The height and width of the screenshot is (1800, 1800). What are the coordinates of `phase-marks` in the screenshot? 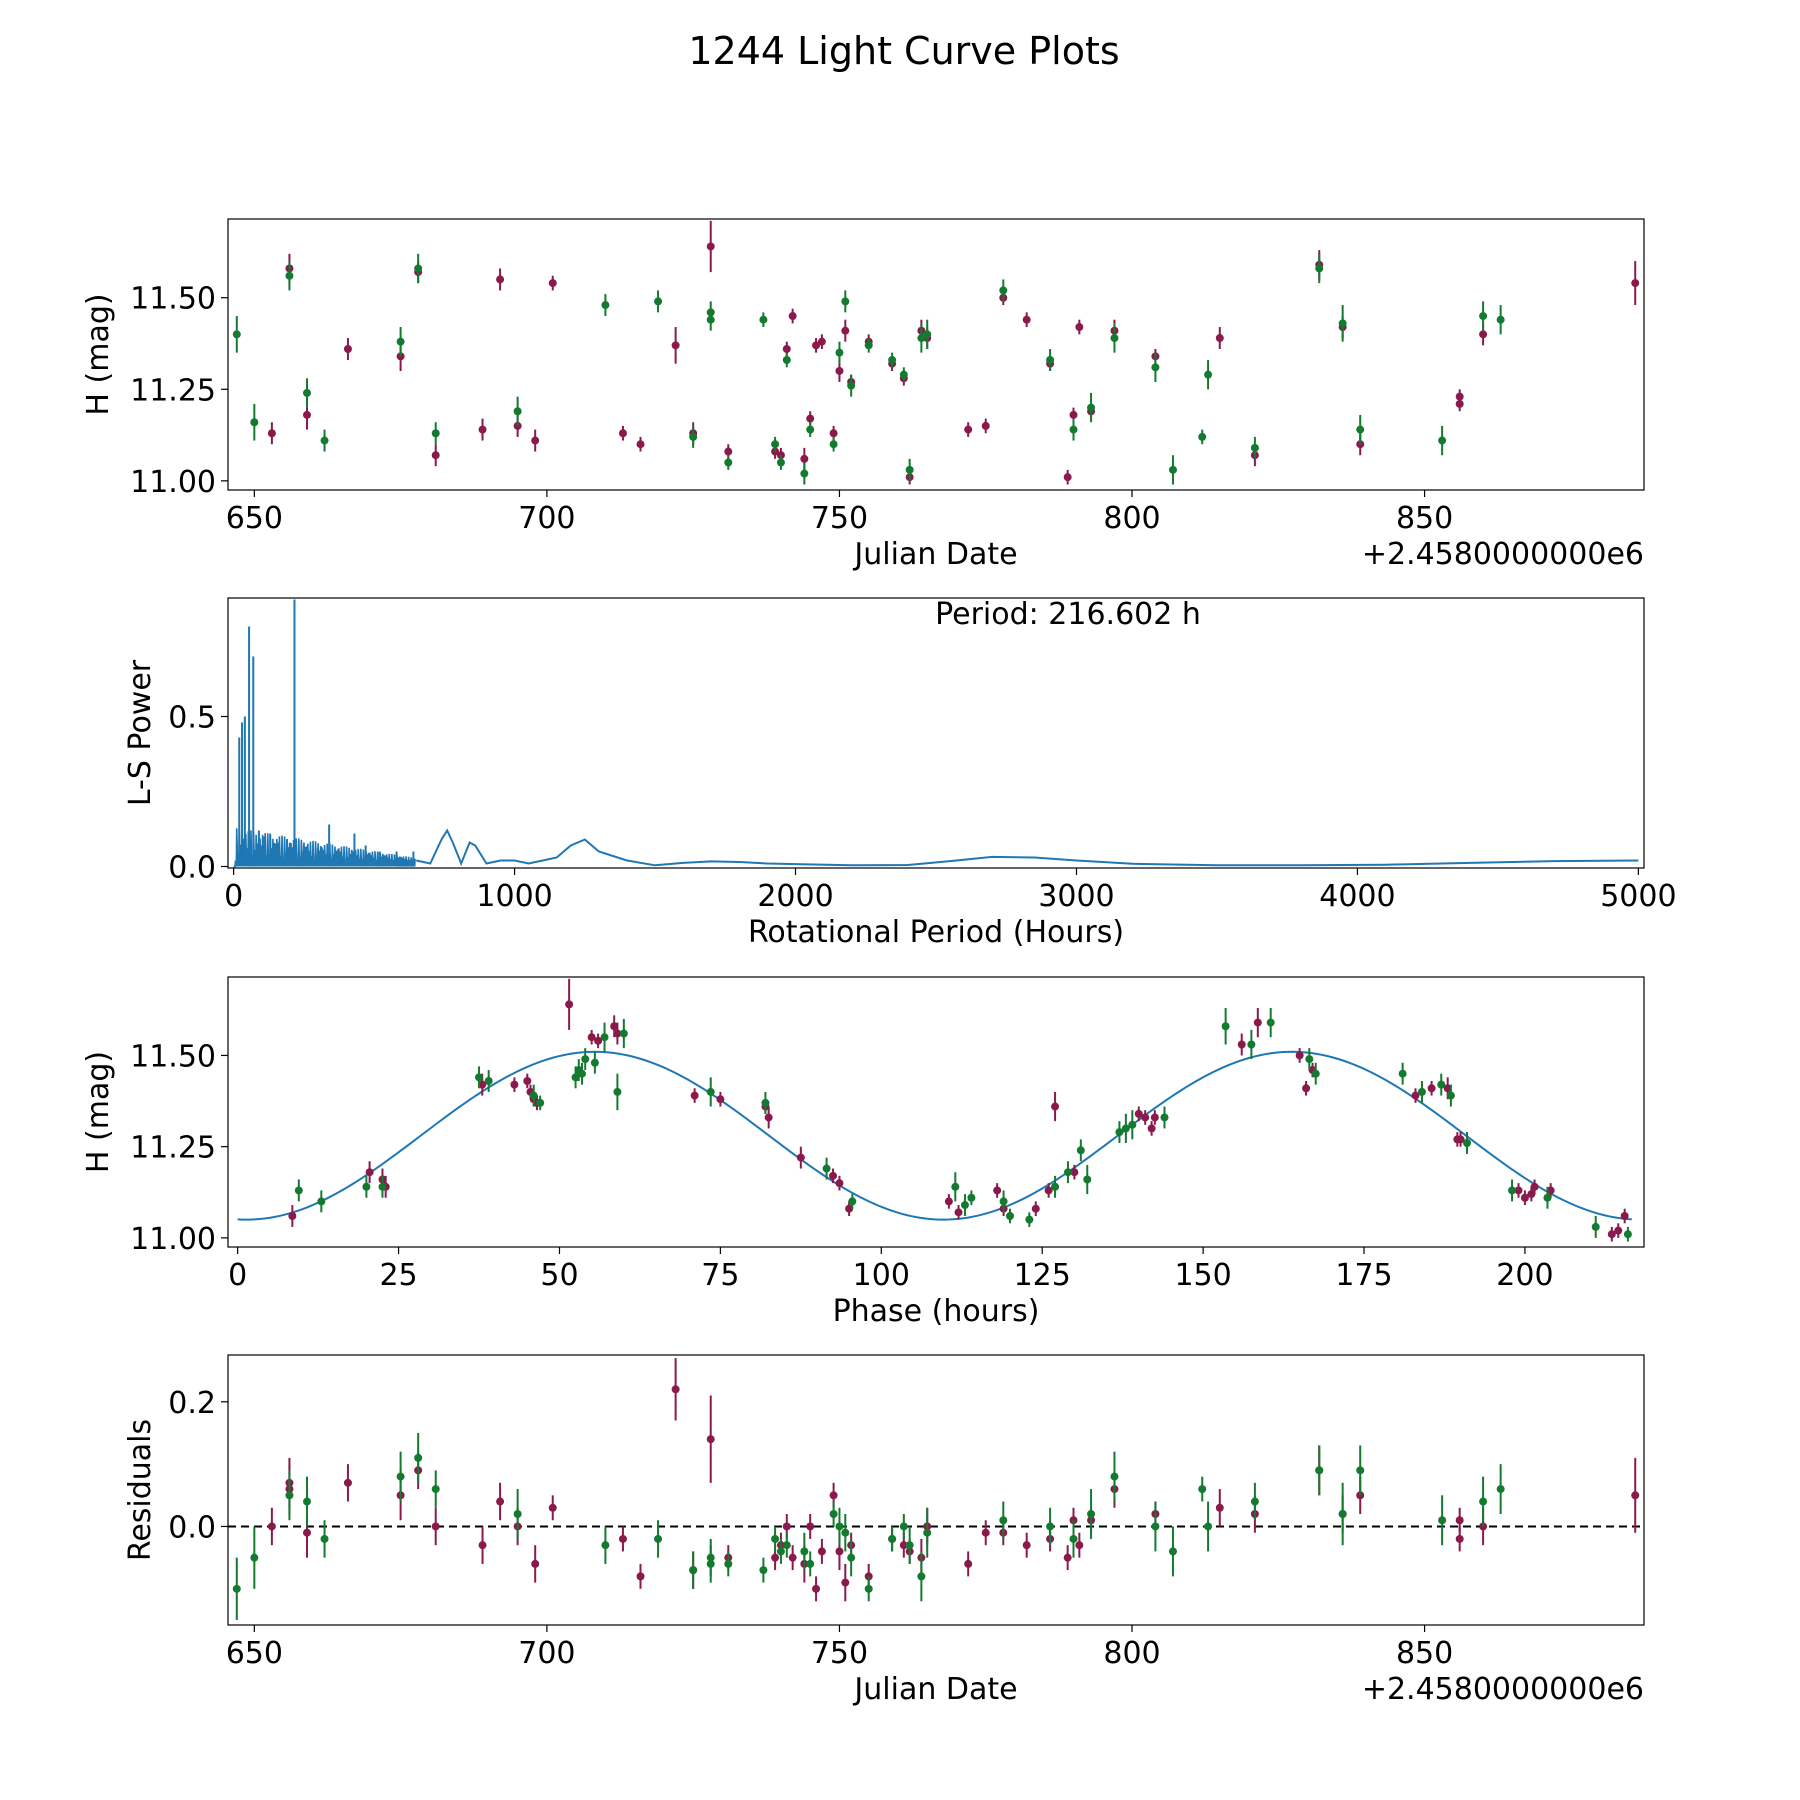 It's located at (934, 1110).